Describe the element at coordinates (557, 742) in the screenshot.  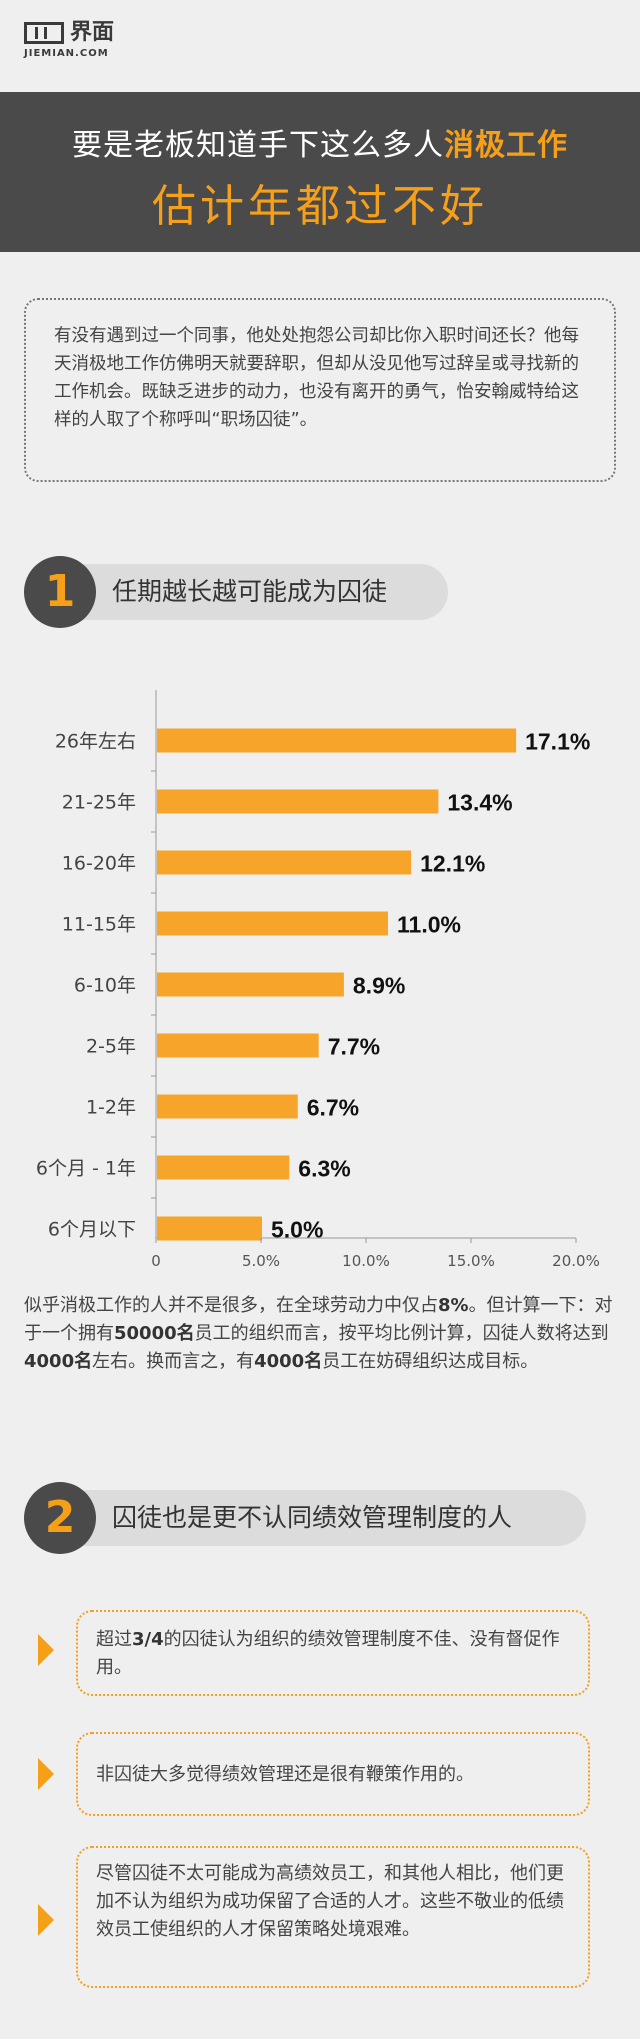
I see `value-label-1: 17.1%` at that location.